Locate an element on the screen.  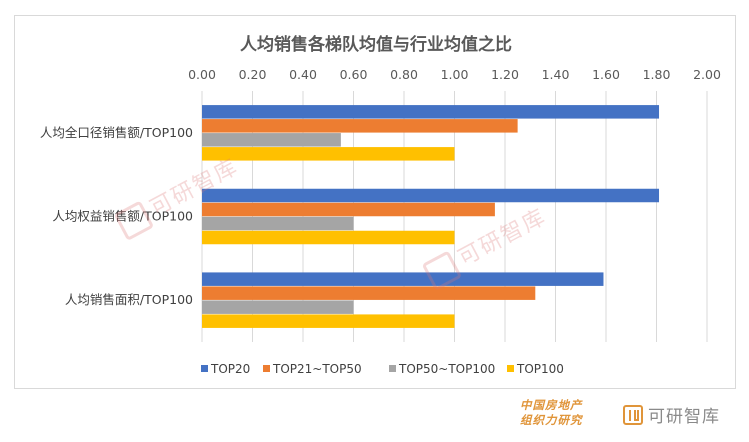
legend-label: TOP20 is located at coordinates (230, 369).